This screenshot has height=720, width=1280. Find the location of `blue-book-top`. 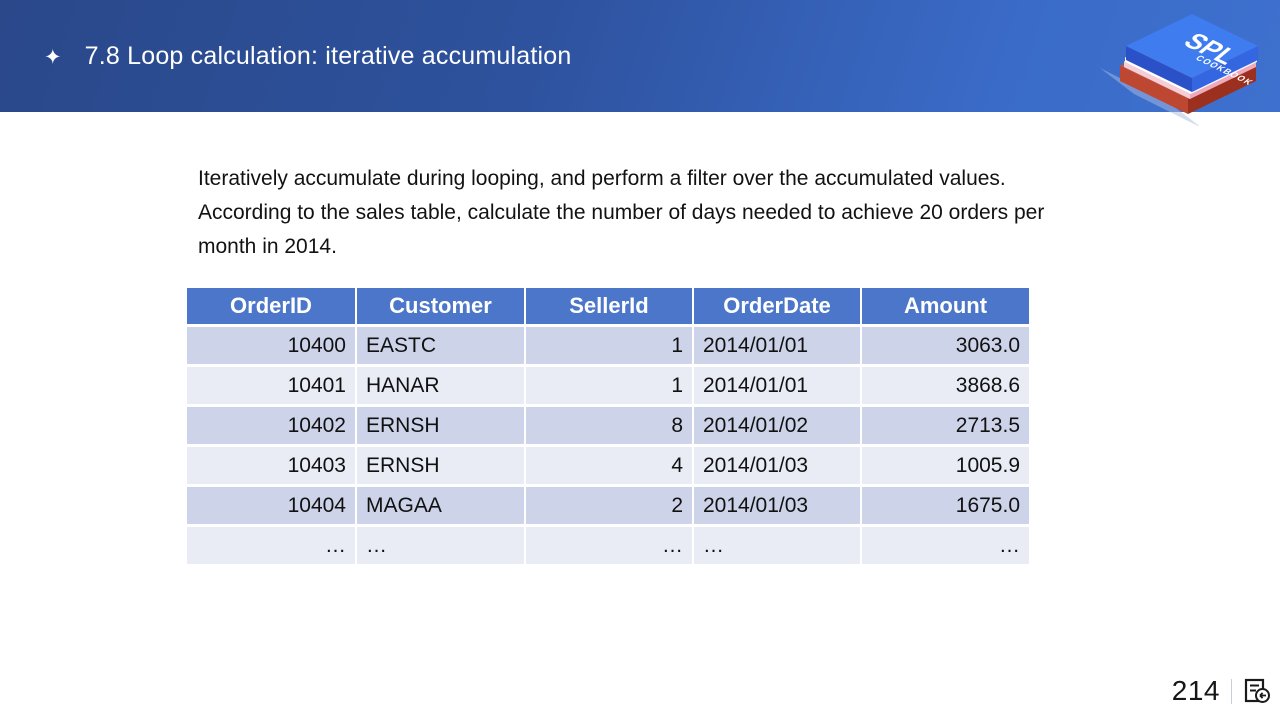

blue-book-top is located at coordinates (1192, 46).